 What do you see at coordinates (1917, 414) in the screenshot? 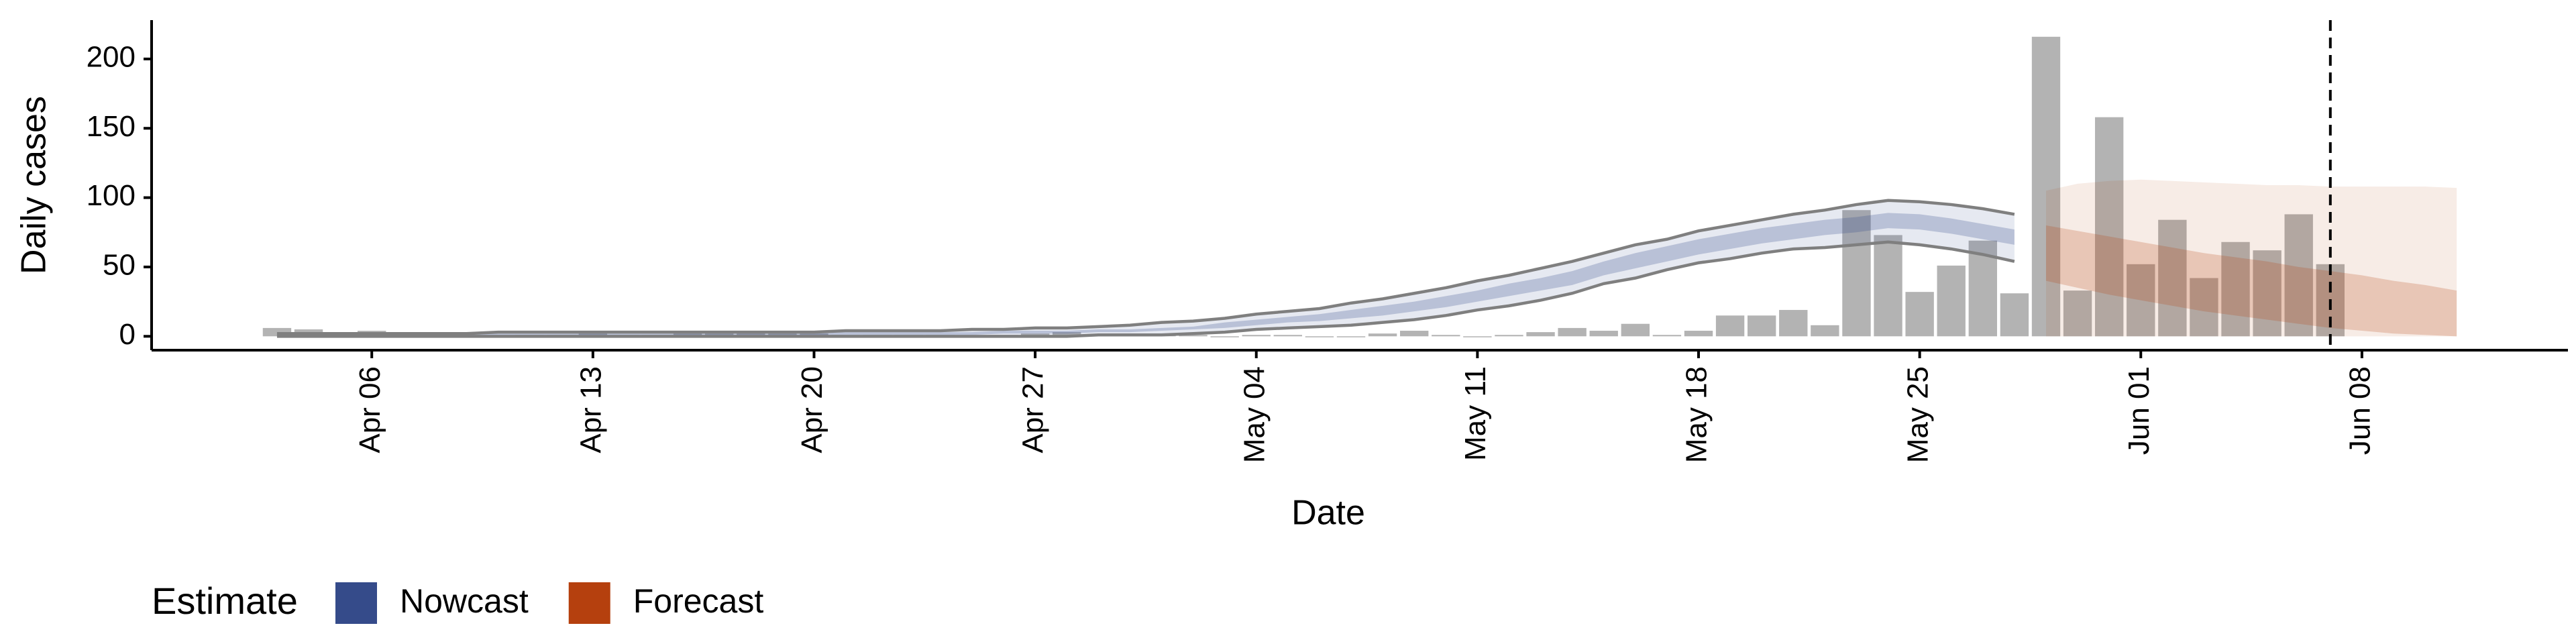
I see `x-tick-label: May 25` at bounding box center [1917, 414].